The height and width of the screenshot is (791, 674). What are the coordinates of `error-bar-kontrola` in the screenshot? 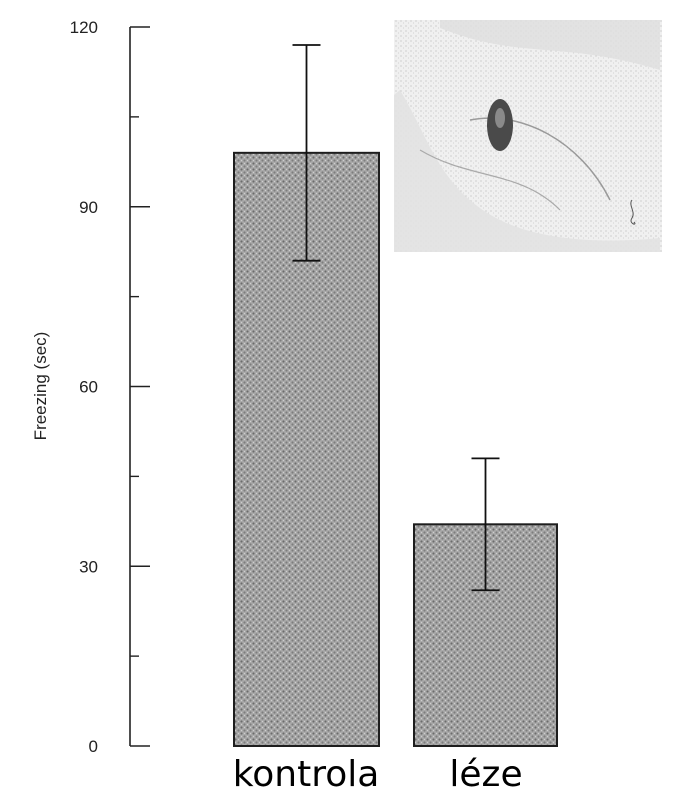 It's located at (306, 153).